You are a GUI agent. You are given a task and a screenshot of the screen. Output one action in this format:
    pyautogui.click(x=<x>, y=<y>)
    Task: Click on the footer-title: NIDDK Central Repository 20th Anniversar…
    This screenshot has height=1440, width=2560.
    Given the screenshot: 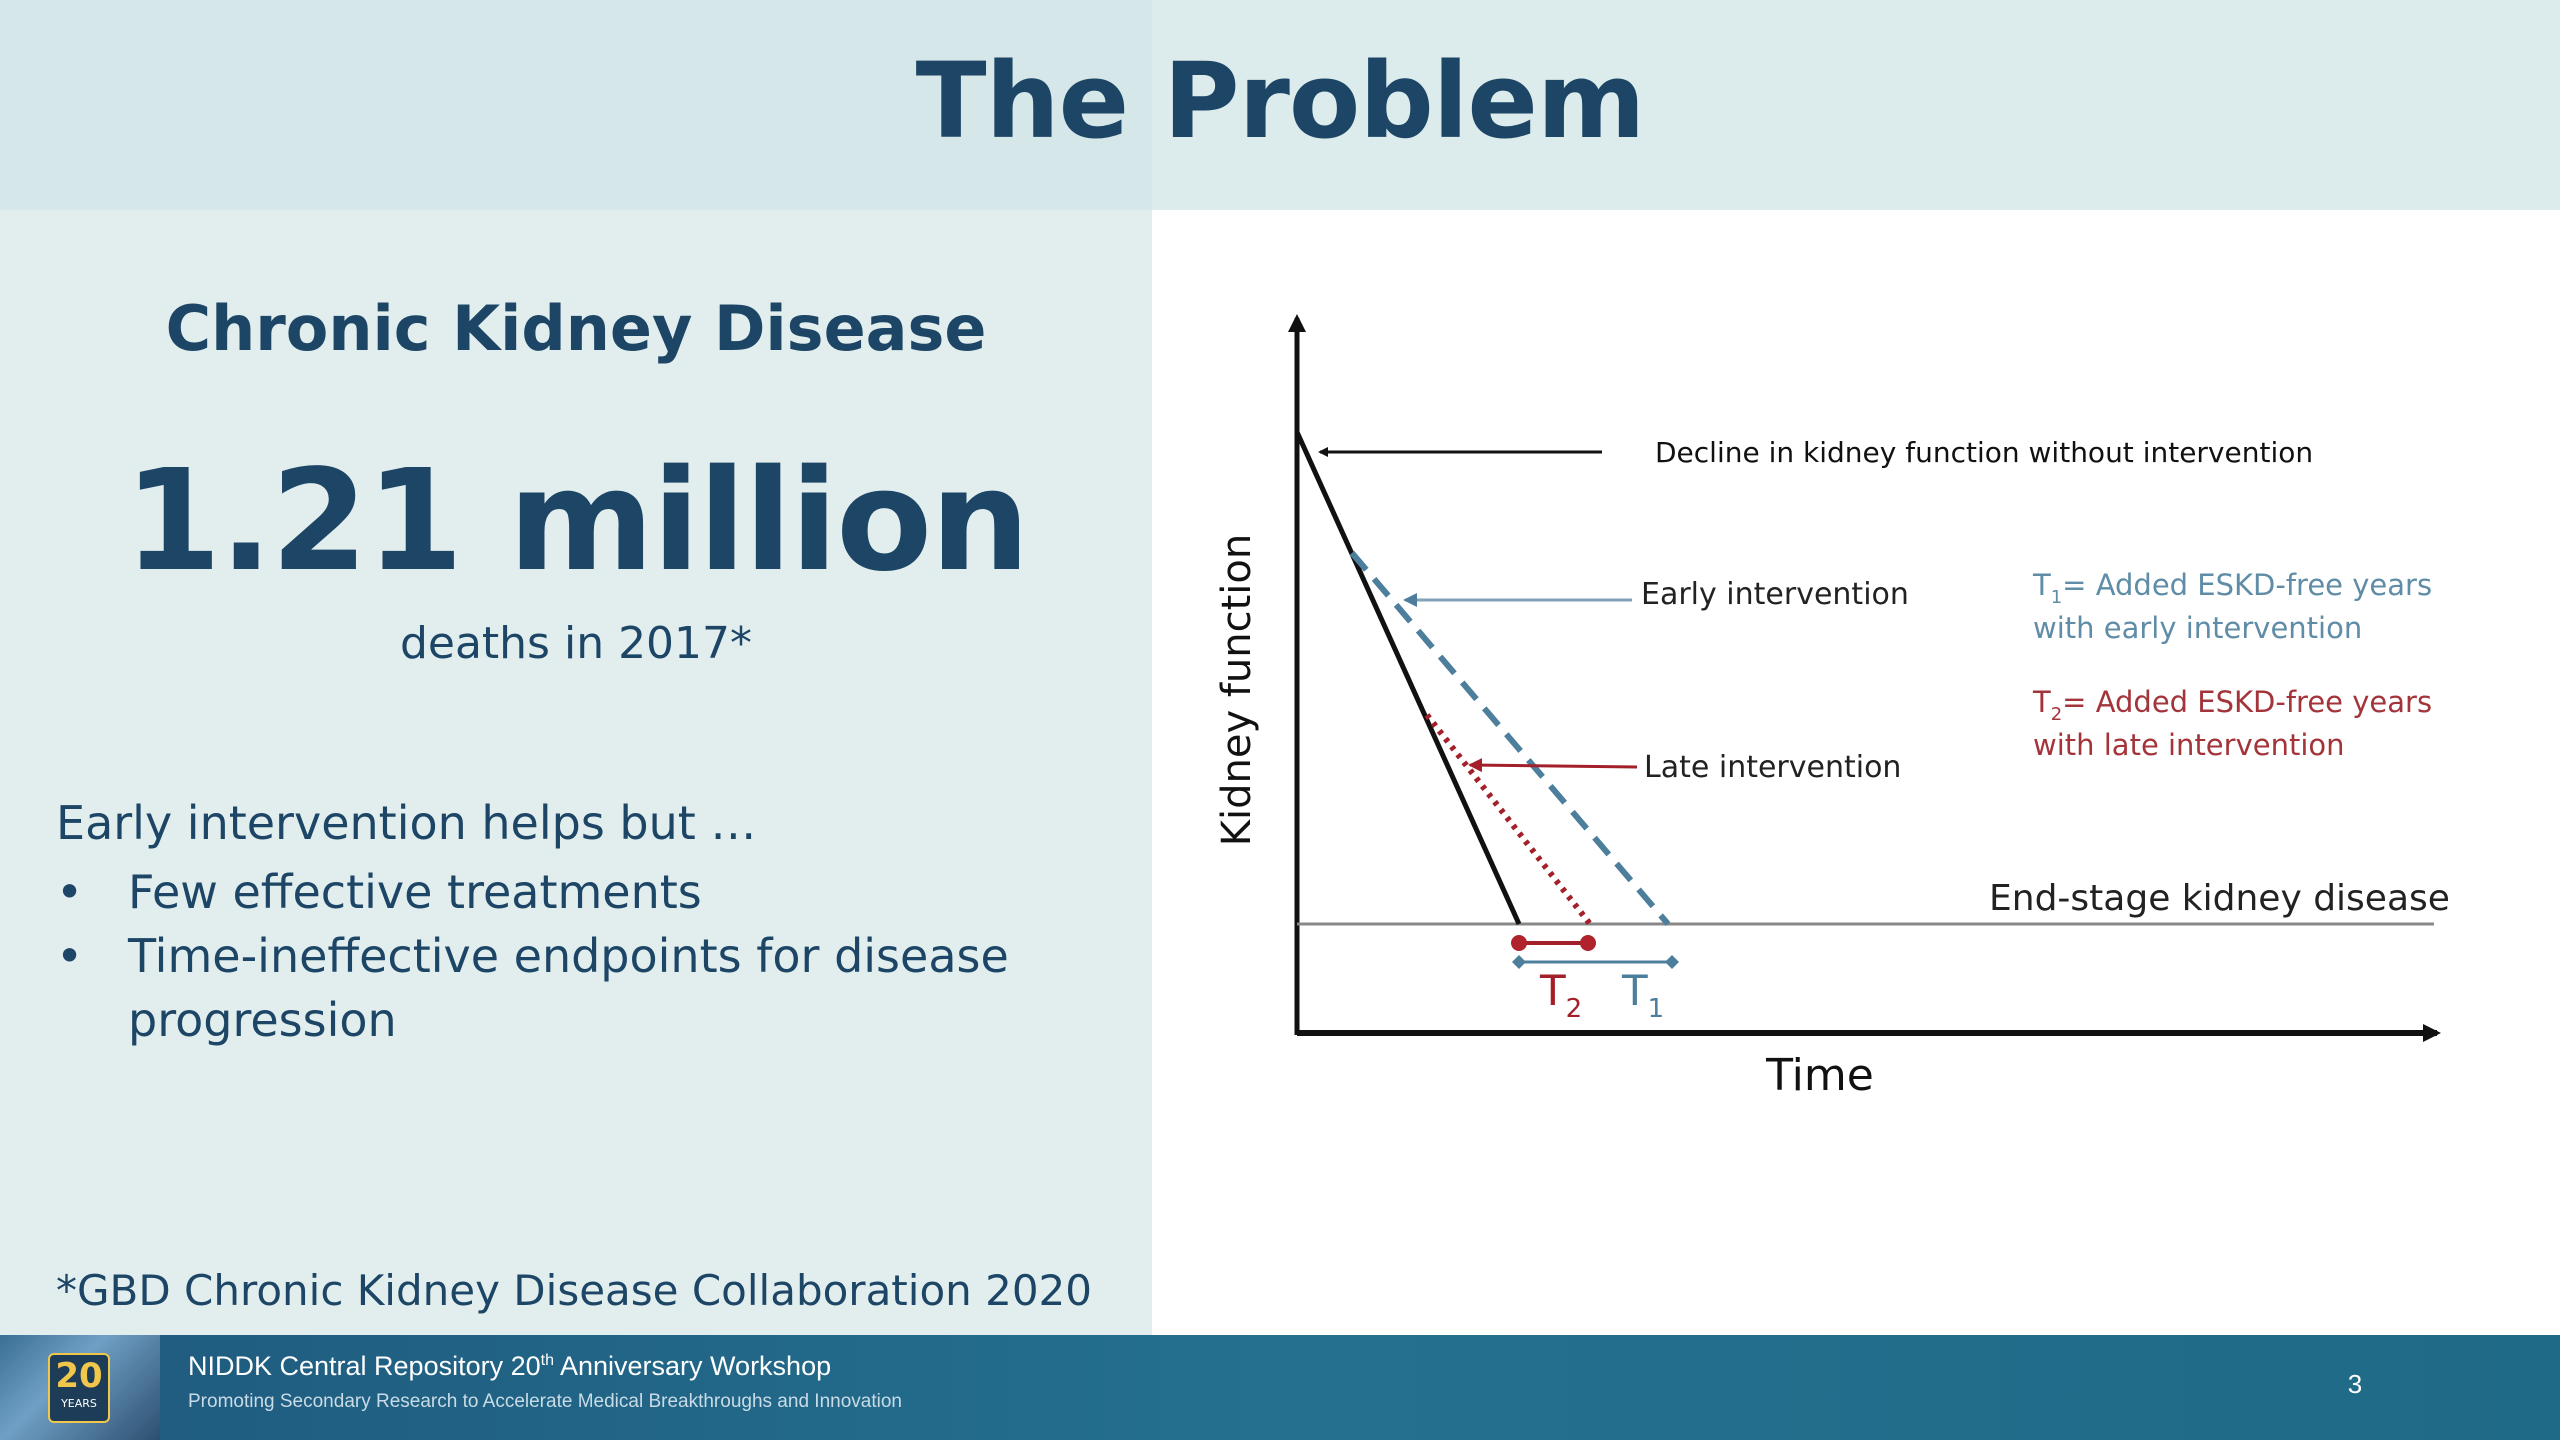 What is the action you would take?
    pyautogui.click(x=509, y=1366)
    